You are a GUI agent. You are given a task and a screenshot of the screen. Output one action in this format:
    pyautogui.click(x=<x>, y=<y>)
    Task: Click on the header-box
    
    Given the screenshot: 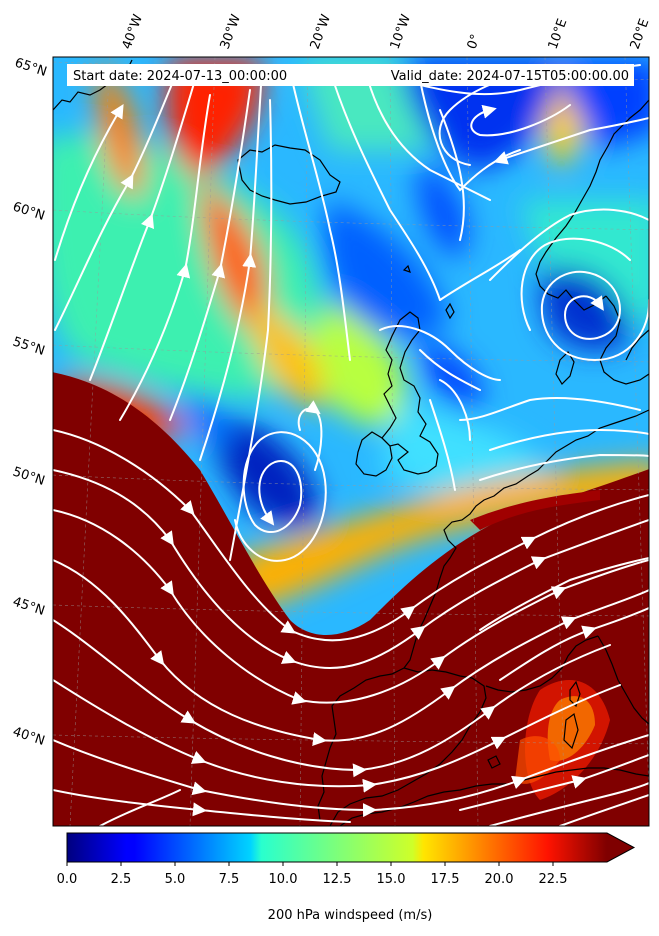 What is the action you would take?
    pyautogui.click(x=350, y=75)
    